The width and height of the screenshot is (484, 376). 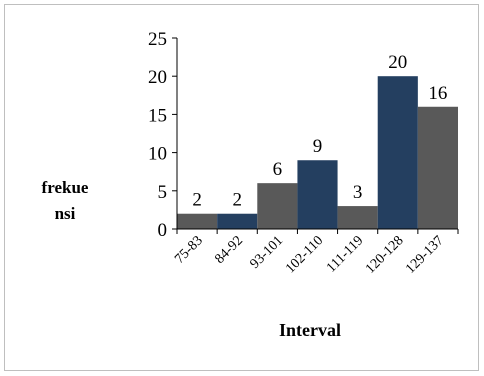 I want to click on x-axis-label: Interval, so click(x=310, y=330).